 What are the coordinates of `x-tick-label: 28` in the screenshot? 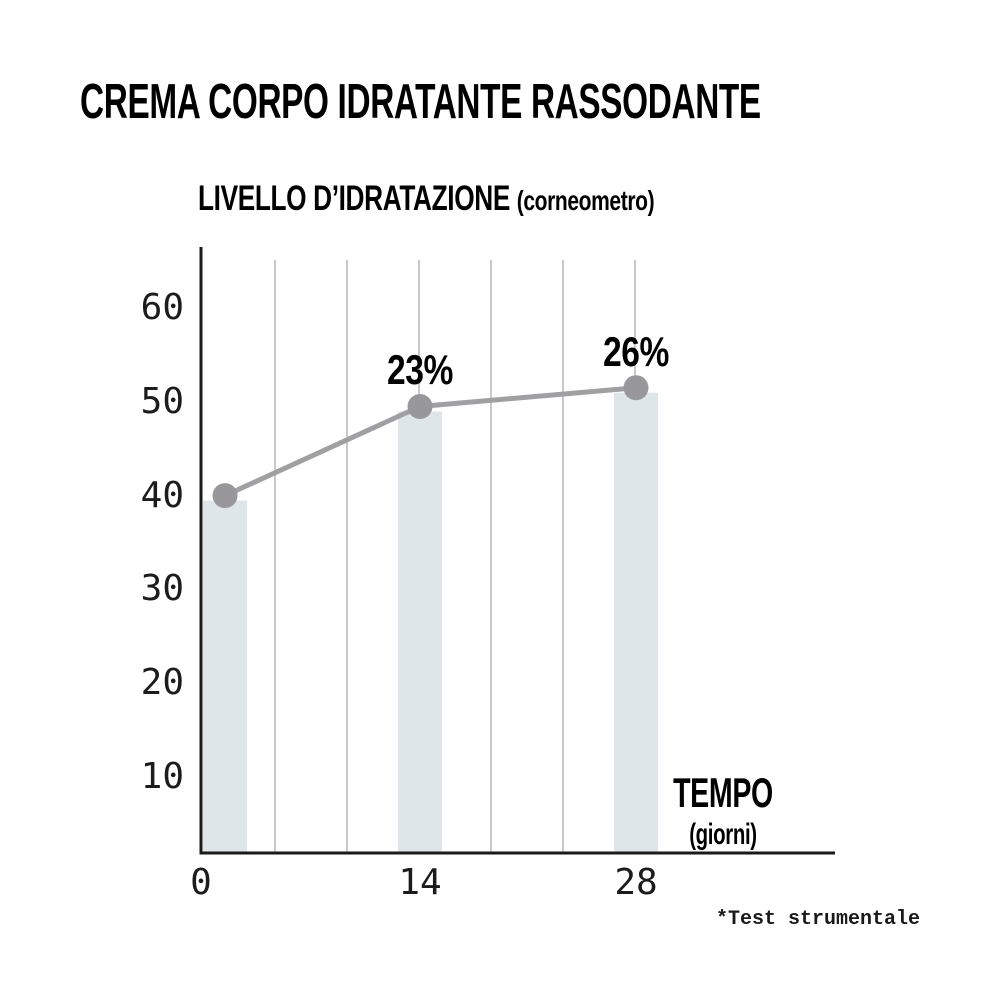 It's located at (636, 882).